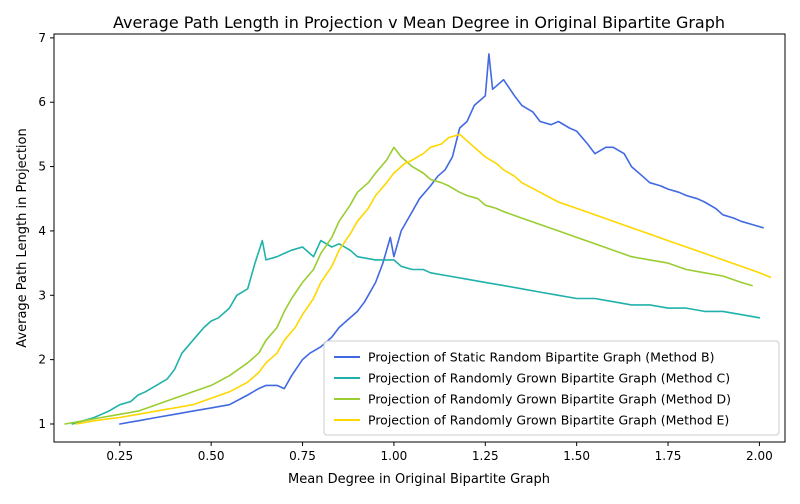 The width and height of the screenshot is (800, 504). What do you see at coordinates (576, 456) in the screenshot?
I see `x-tick-label: 1.50` at bounding box center [576, 456].